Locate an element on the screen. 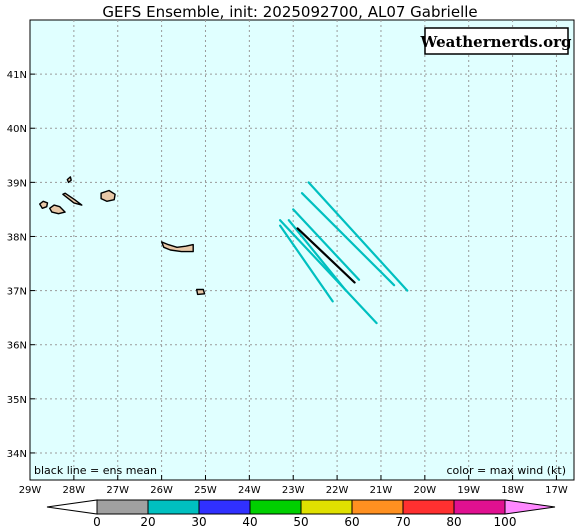 The width and height of the screenshot is (580, 531). island-santa-maria is located at coordinates (200, 292).